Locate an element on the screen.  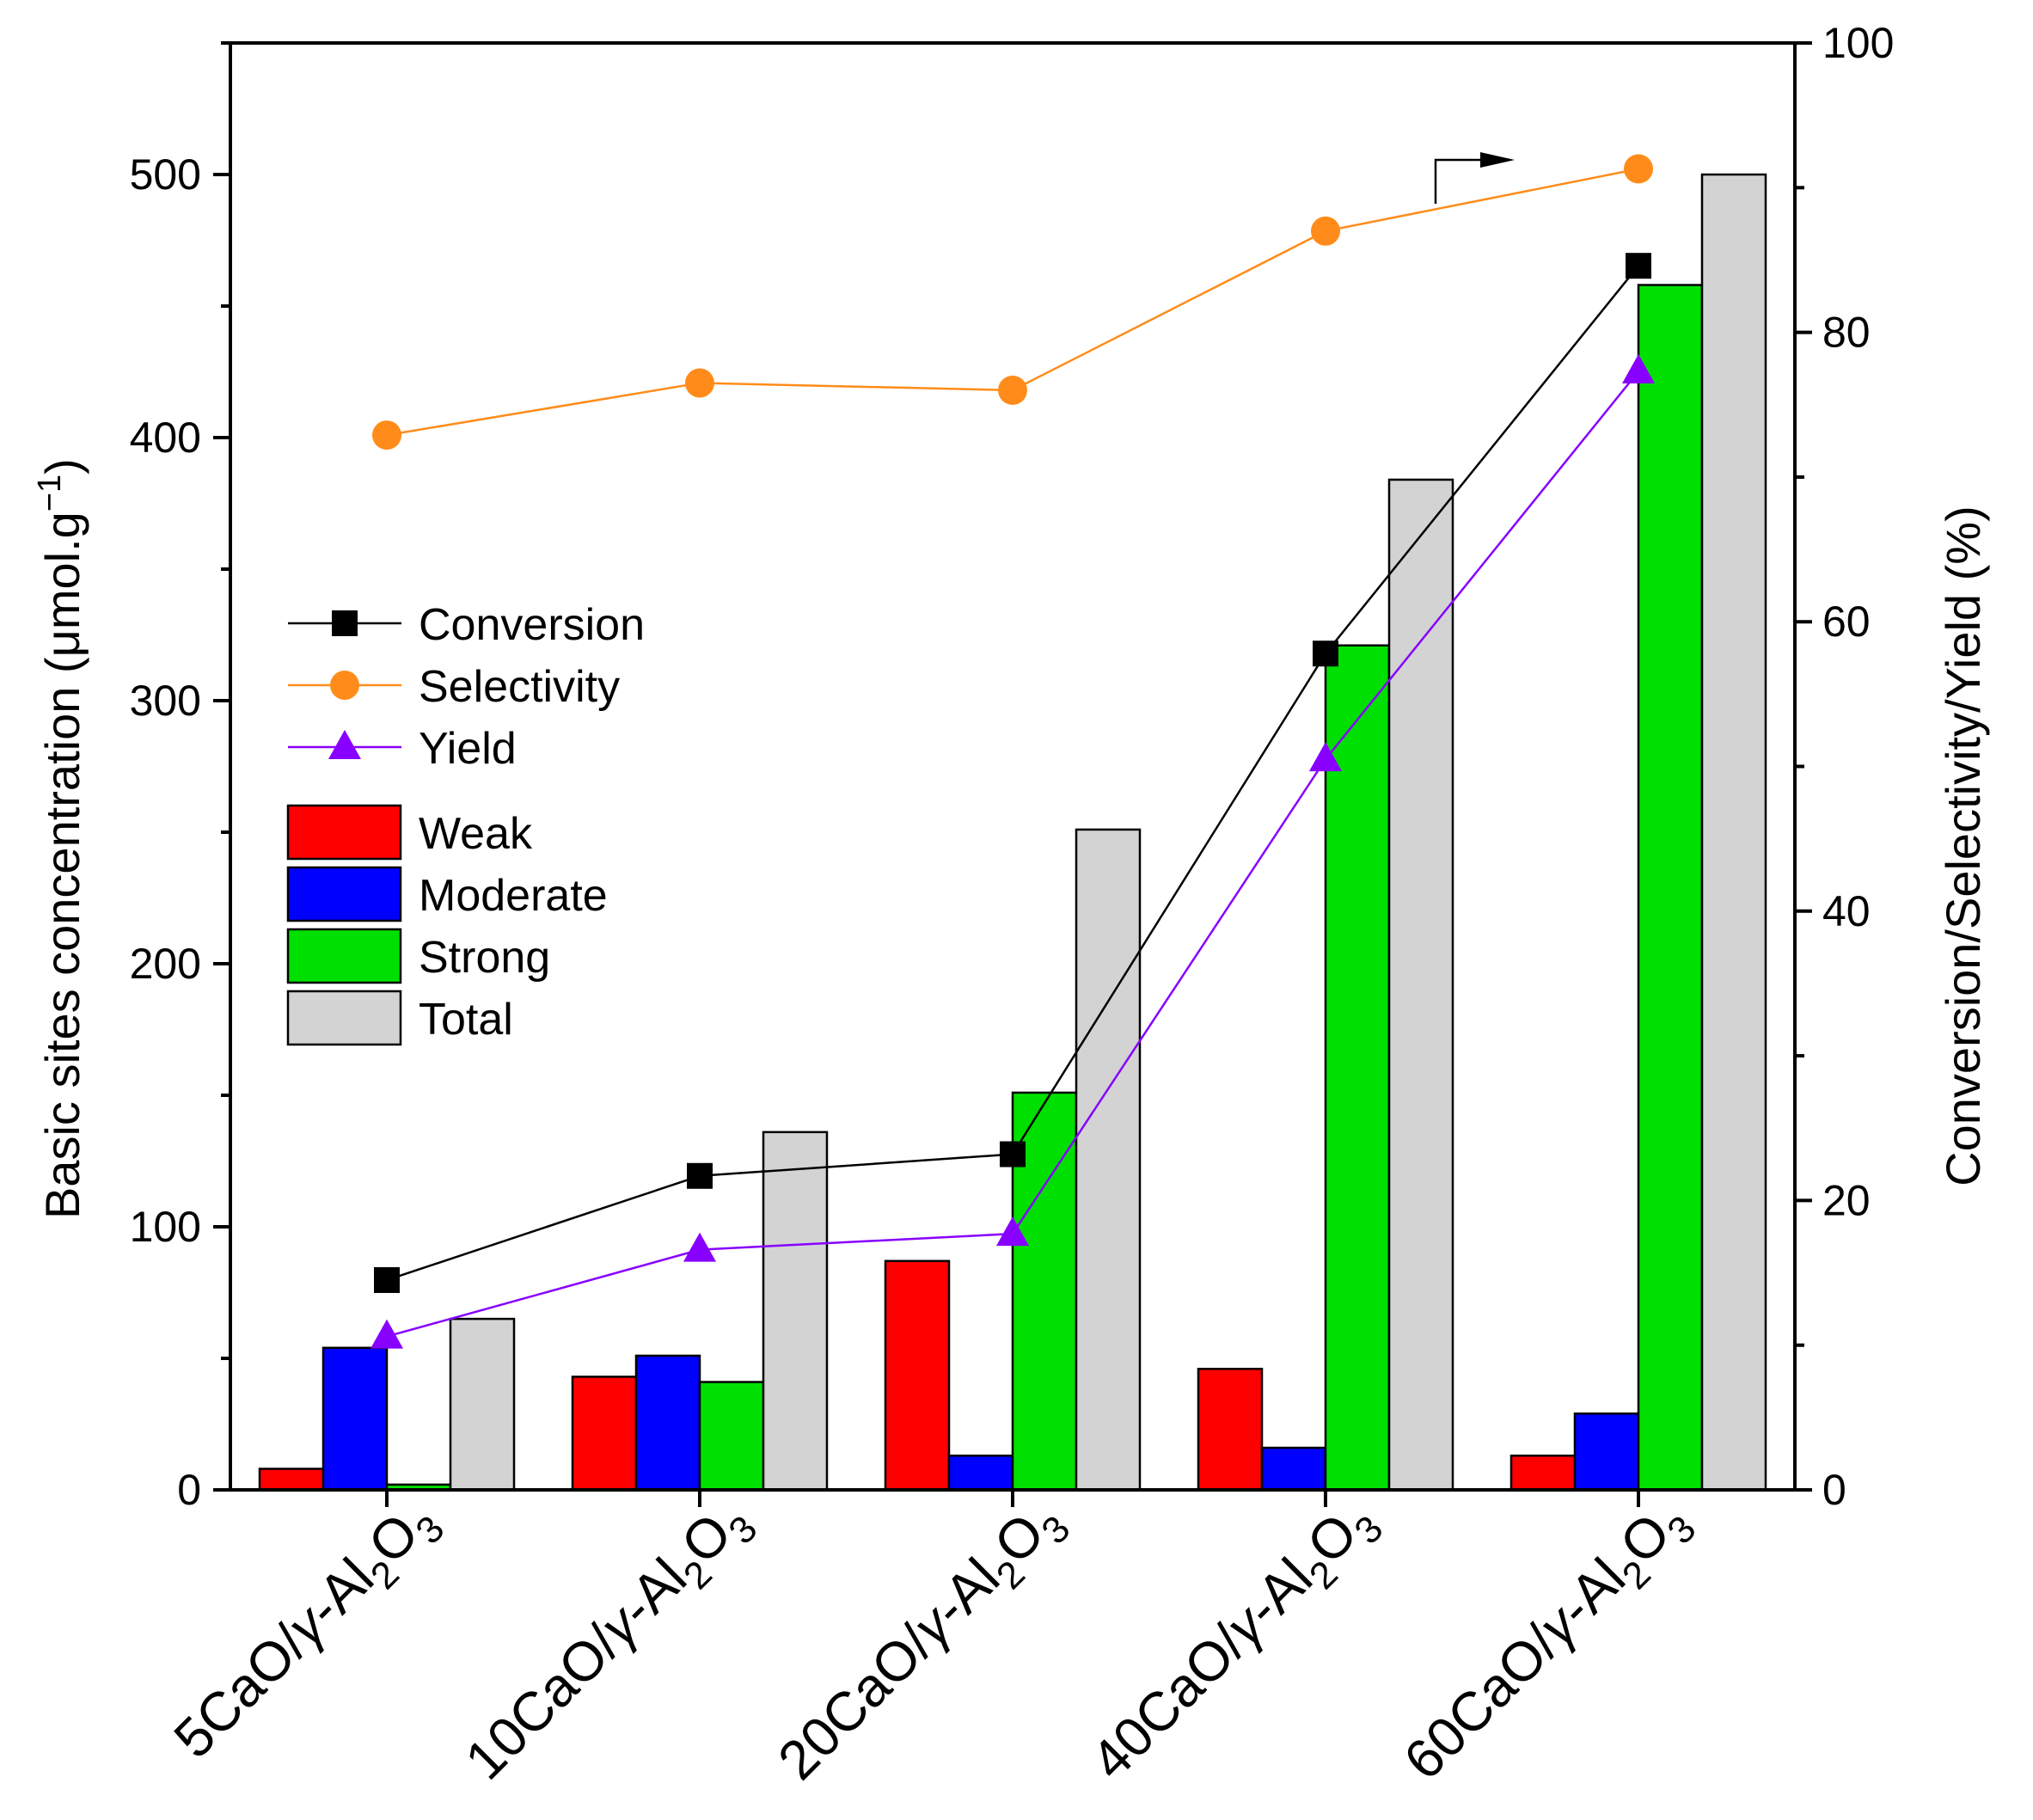
right-tick-label: 100 is located at coordinates (1858, 43).